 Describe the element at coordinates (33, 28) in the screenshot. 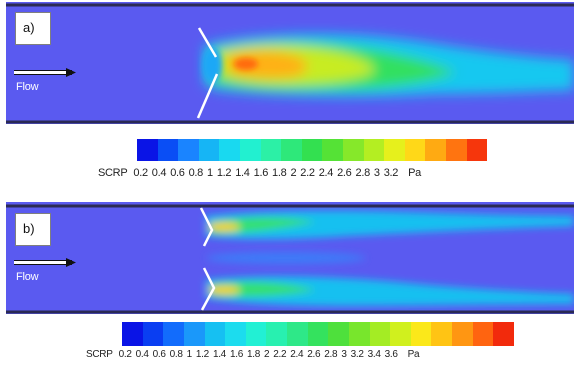

I see `panel-label-a: a)` at that location.